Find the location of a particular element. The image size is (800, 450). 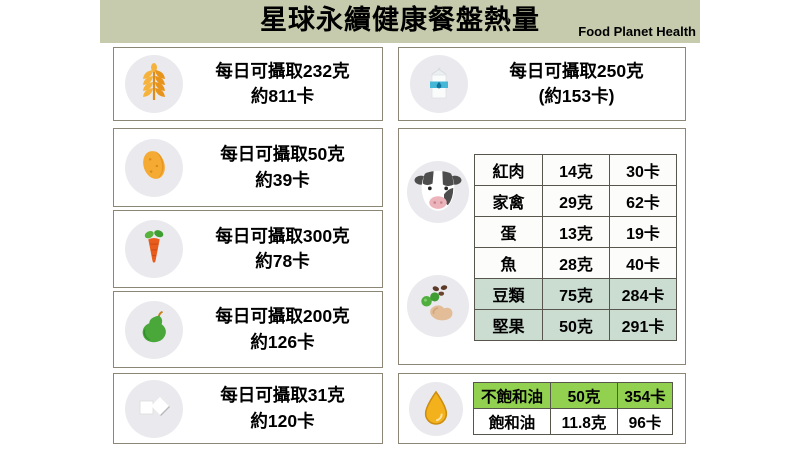

vegetables-line2: 約78卡 is located at coordinates (282, 261).